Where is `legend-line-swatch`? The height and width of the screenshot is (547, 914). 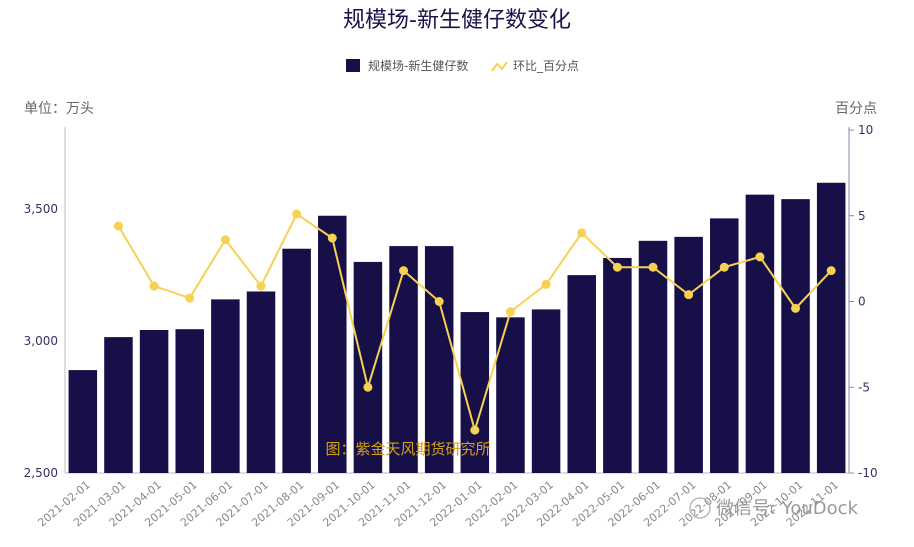
legend-line-swatch is located at coordinates (499, 66).